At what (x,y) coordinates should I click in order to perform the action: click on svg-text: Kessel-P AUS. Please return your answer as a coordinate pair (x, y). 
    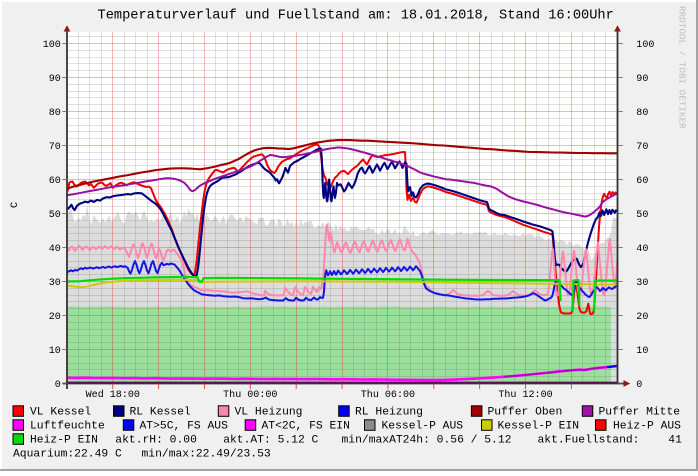
    Looking at the image, I should click on (423, 426).